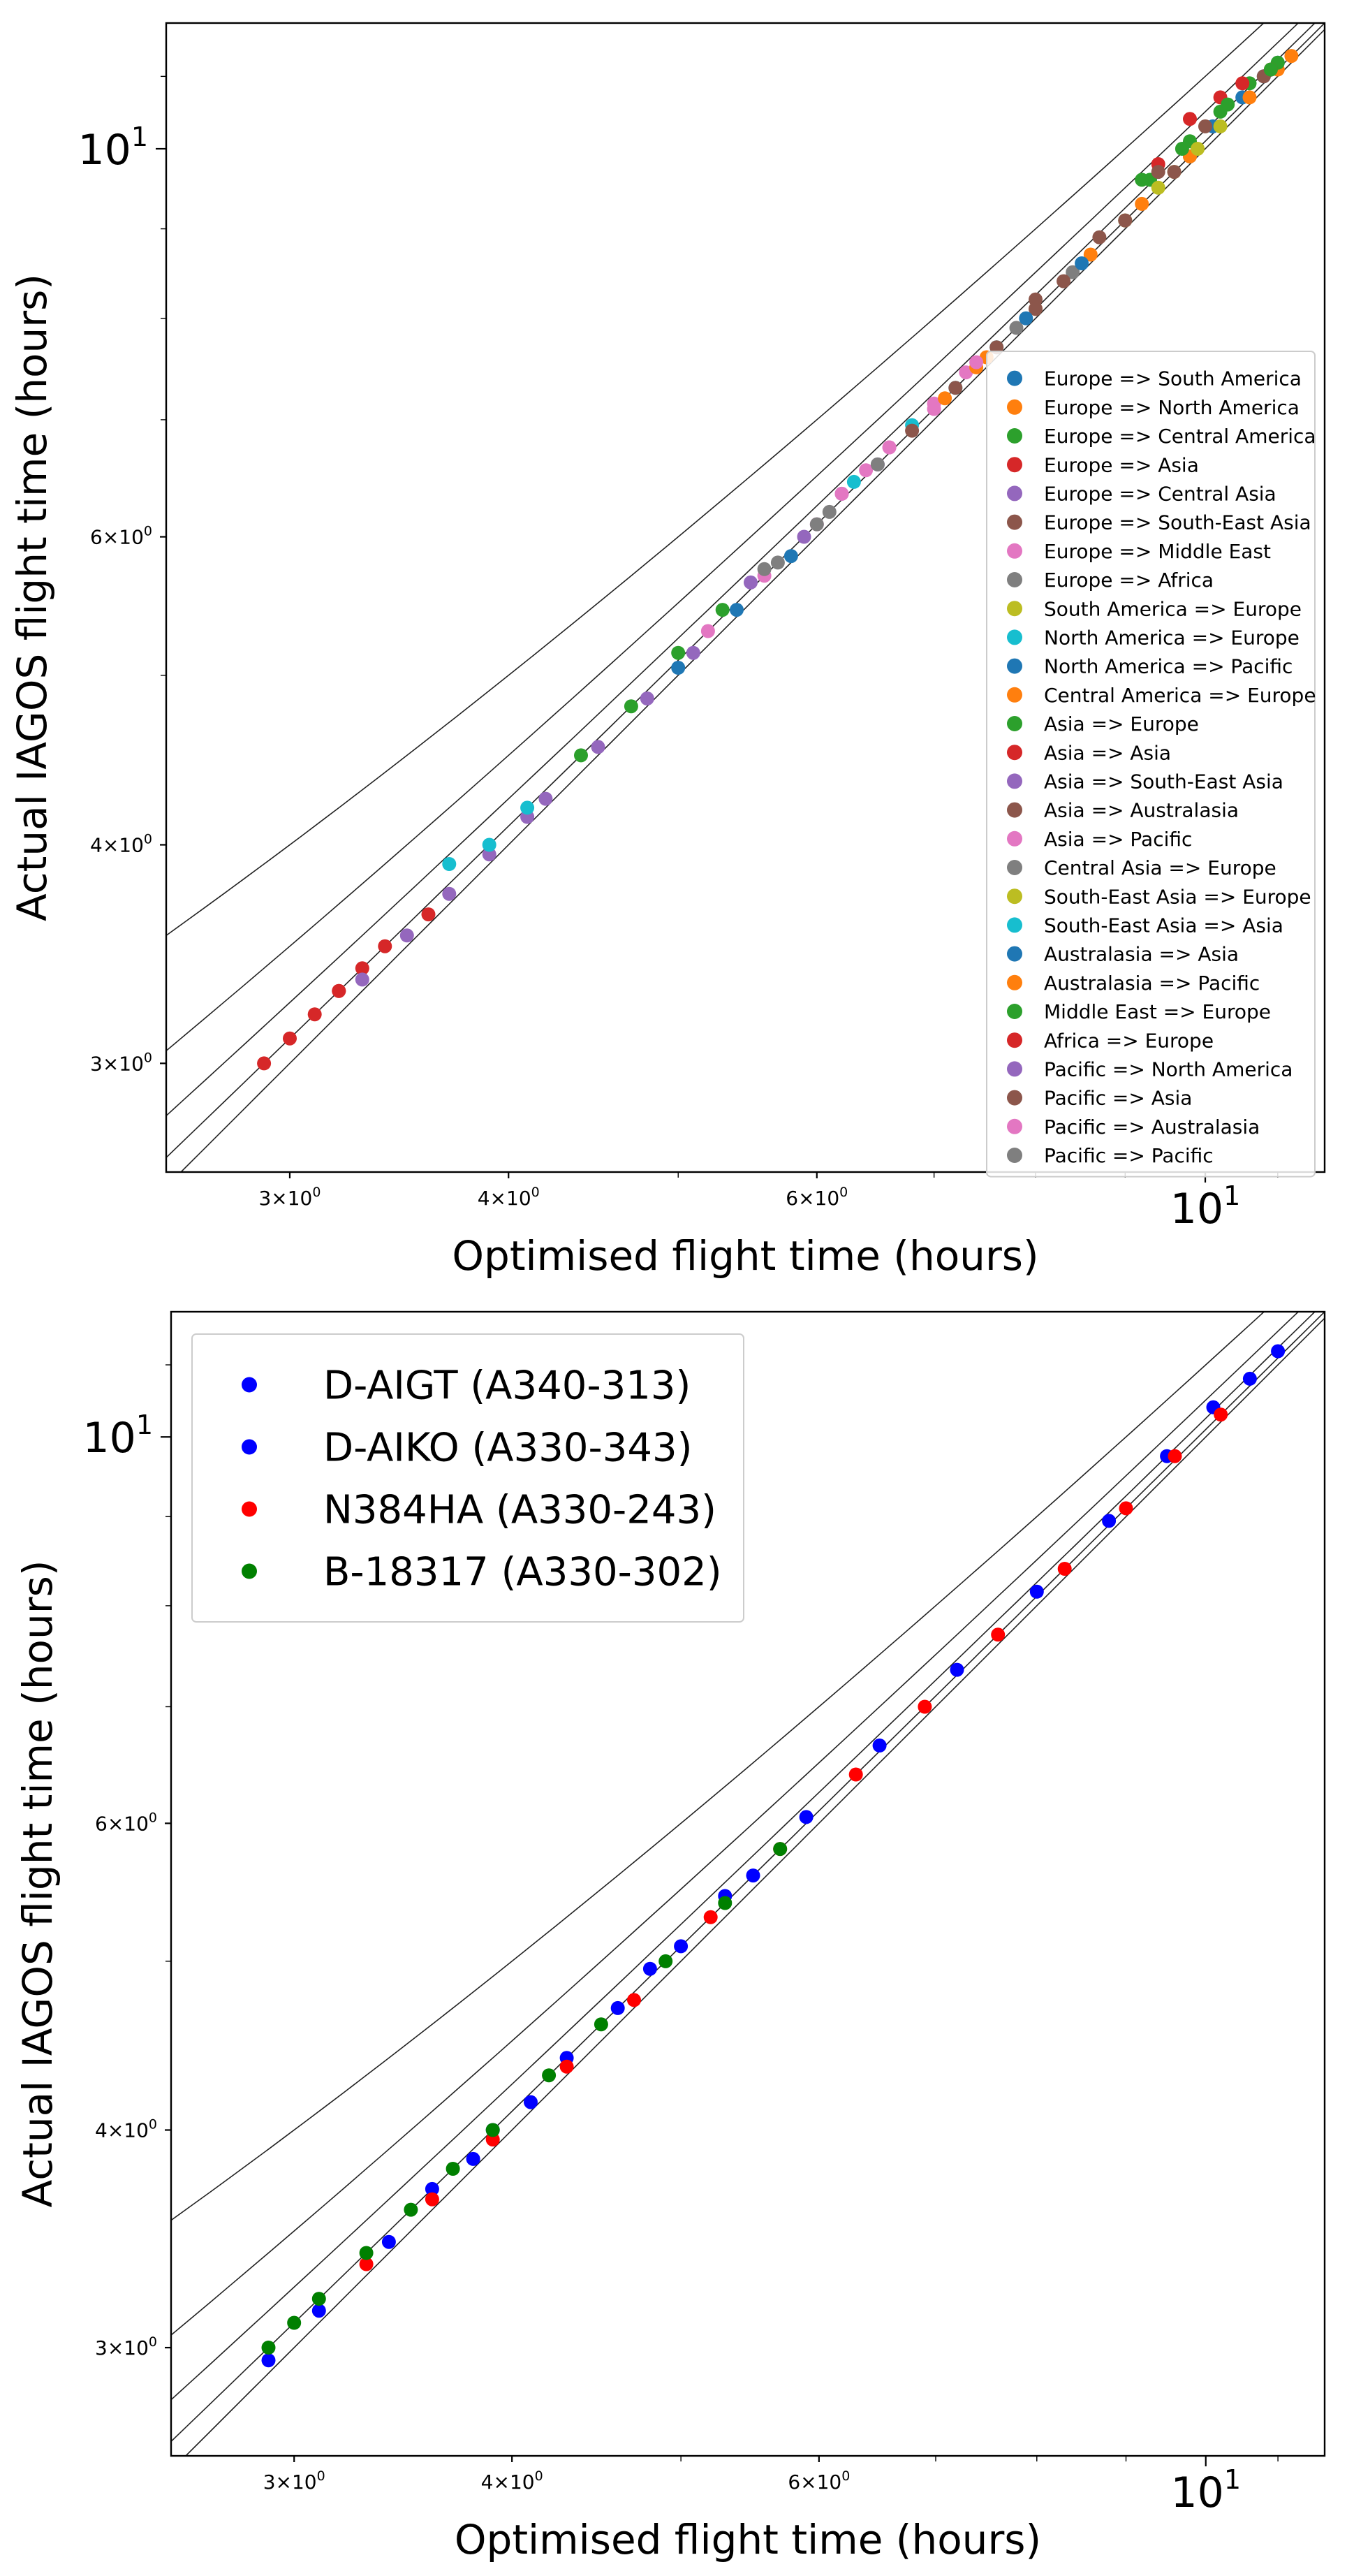  I want to click on legend-label: B-18317 (A330-302), so click(522, 1572).